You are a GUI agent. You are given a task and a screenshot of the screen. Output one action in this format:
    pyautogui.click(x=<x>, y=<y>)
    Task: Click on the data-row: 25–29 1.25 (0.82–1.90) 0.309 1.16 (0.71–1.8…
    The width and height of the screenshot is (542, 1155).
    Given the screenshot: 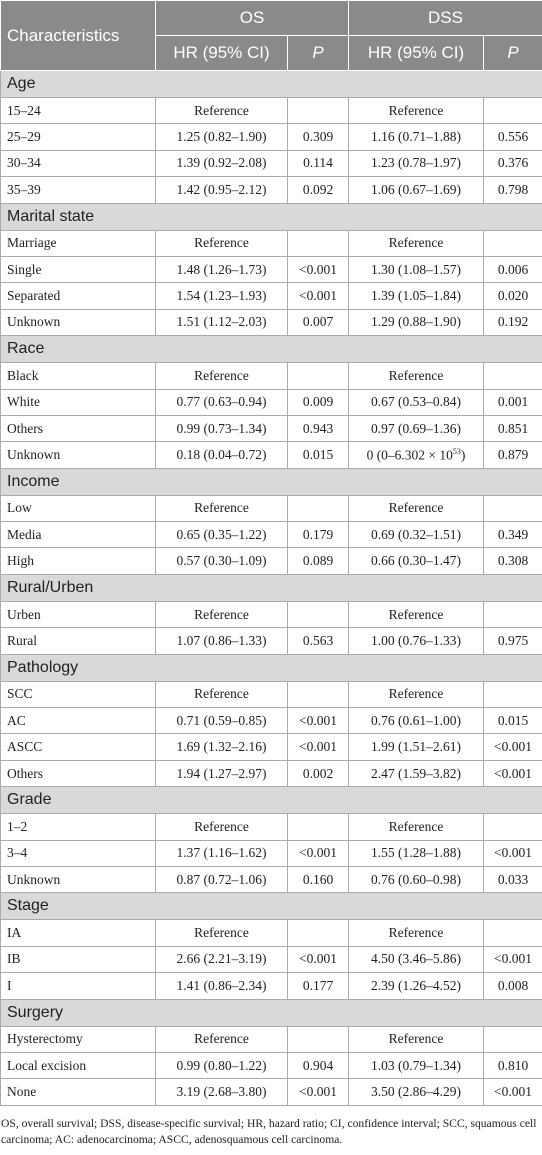 What is the action you would take?
    pyautogui.click(x=271, y=137)
    